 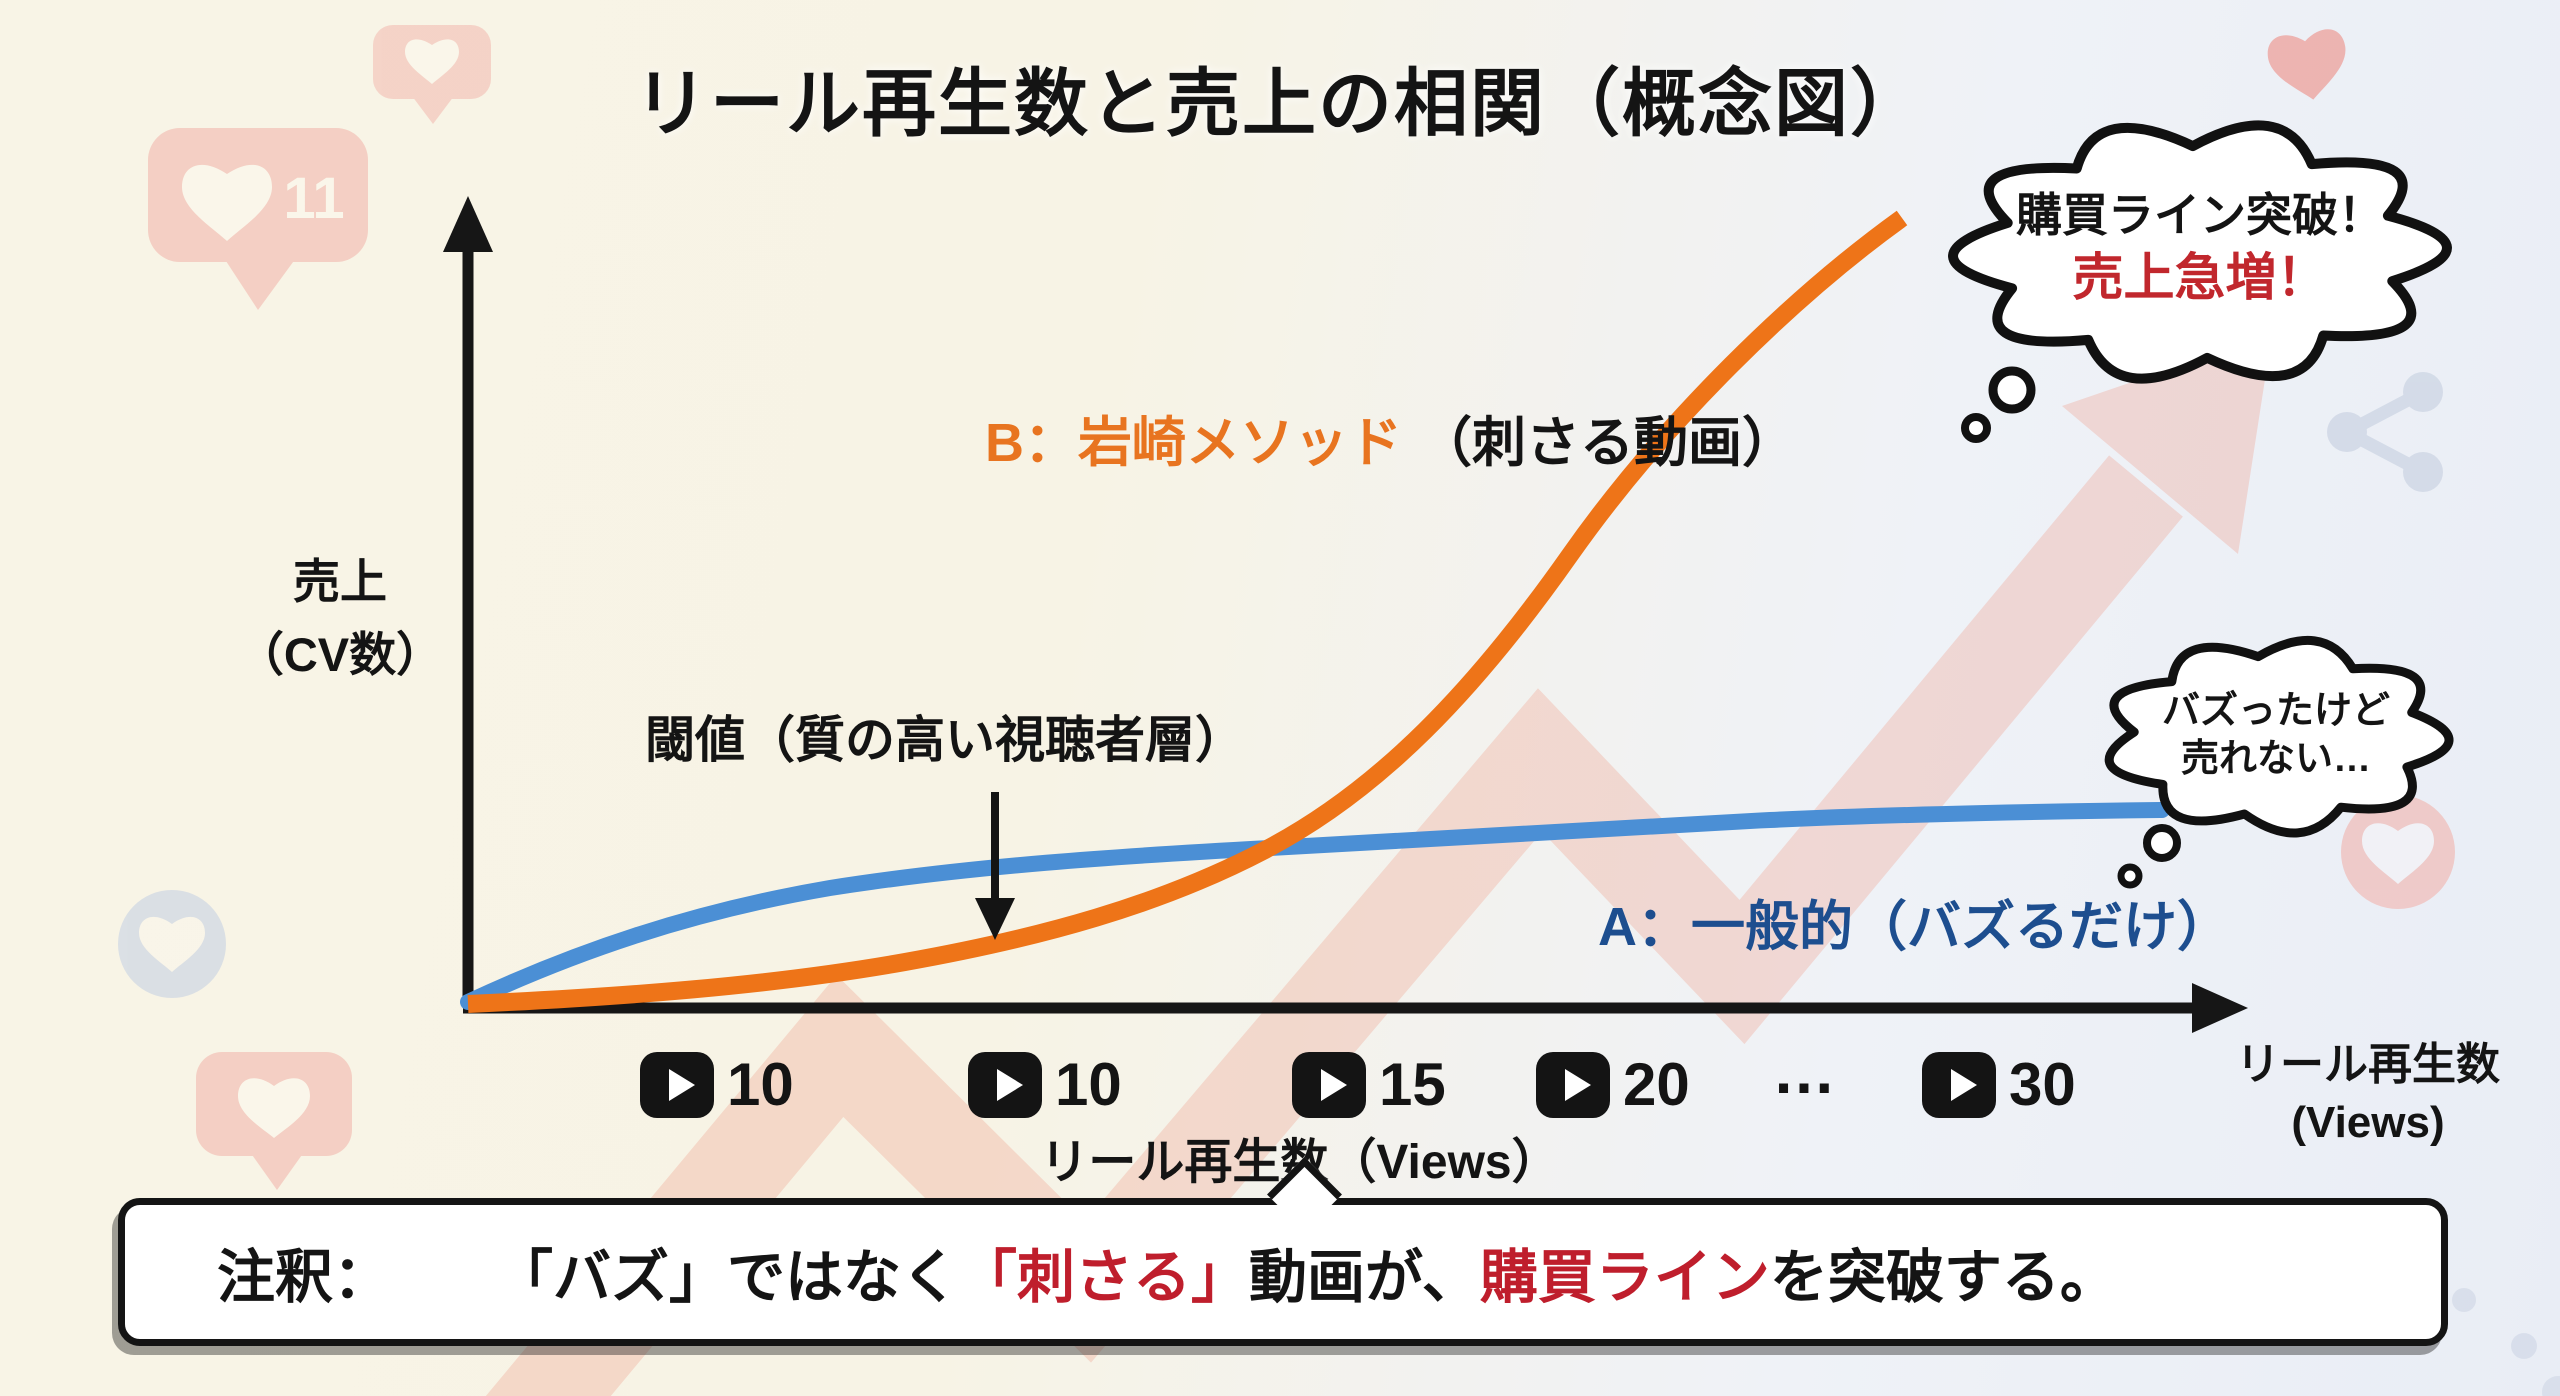 I want to click on series-b-label: B：岩崎メソッド （刺さる動画）, so click(x=1390, y=437).